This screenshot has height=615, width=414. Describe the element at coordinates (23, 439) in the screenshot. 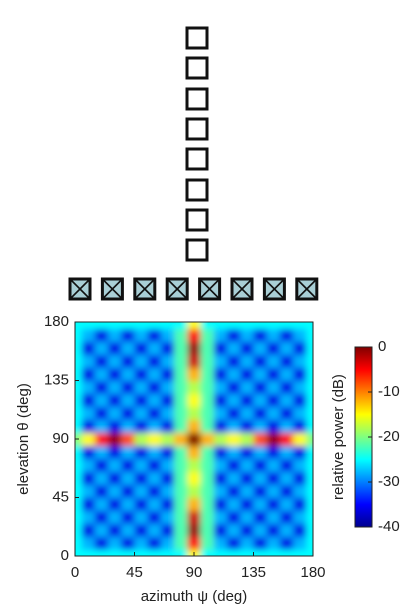

I see `y-axis-label: elevation θ (deg)` at that location.